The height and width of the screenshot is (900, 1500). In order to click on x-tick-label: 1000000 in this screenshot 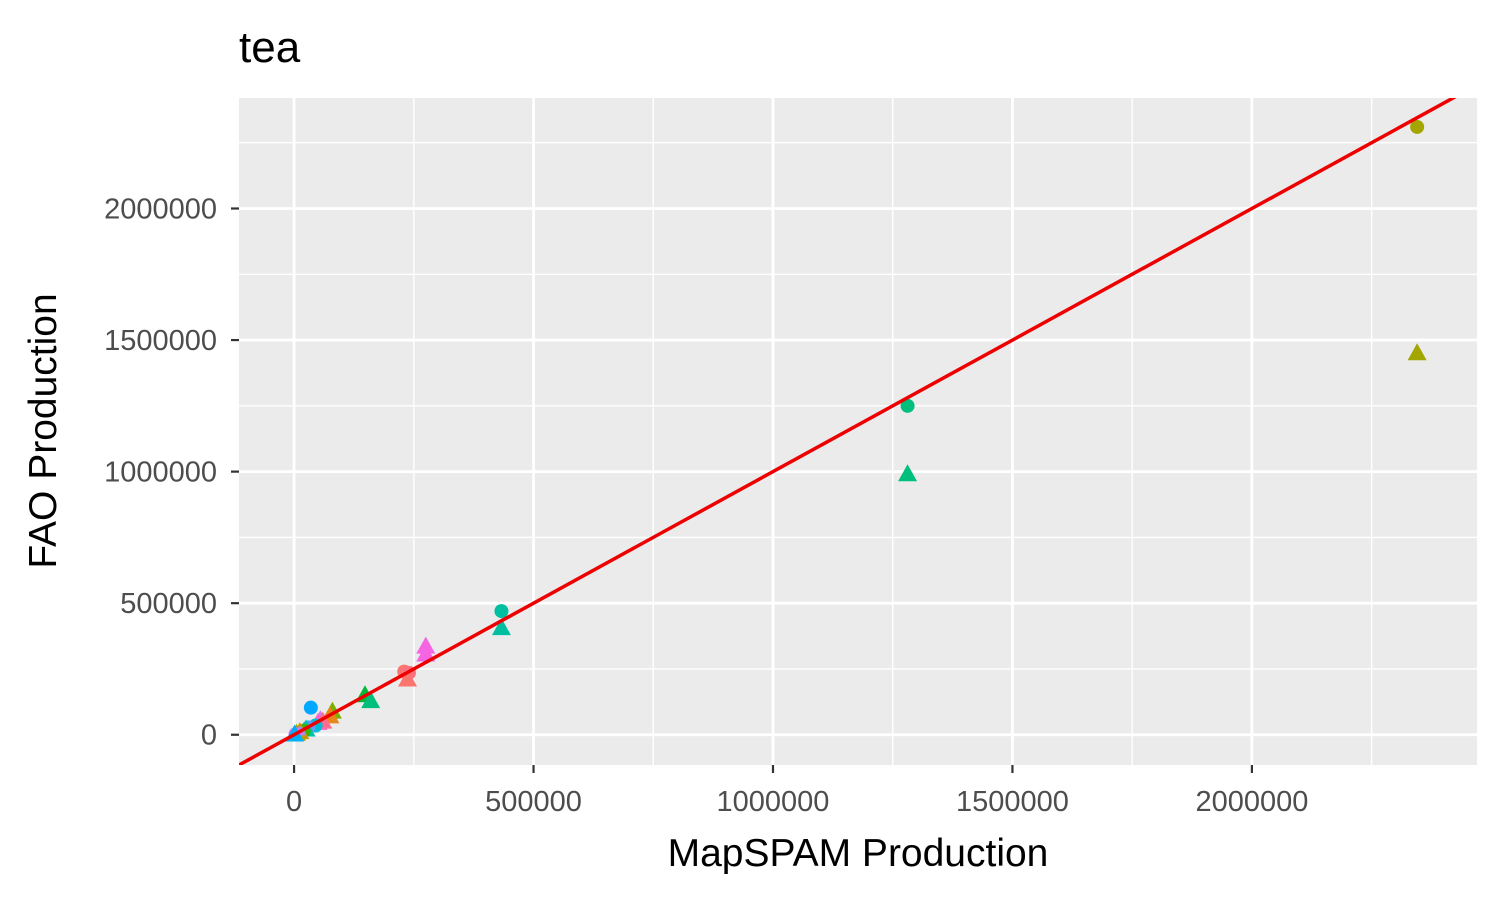, I will do `click(773, 802)`.